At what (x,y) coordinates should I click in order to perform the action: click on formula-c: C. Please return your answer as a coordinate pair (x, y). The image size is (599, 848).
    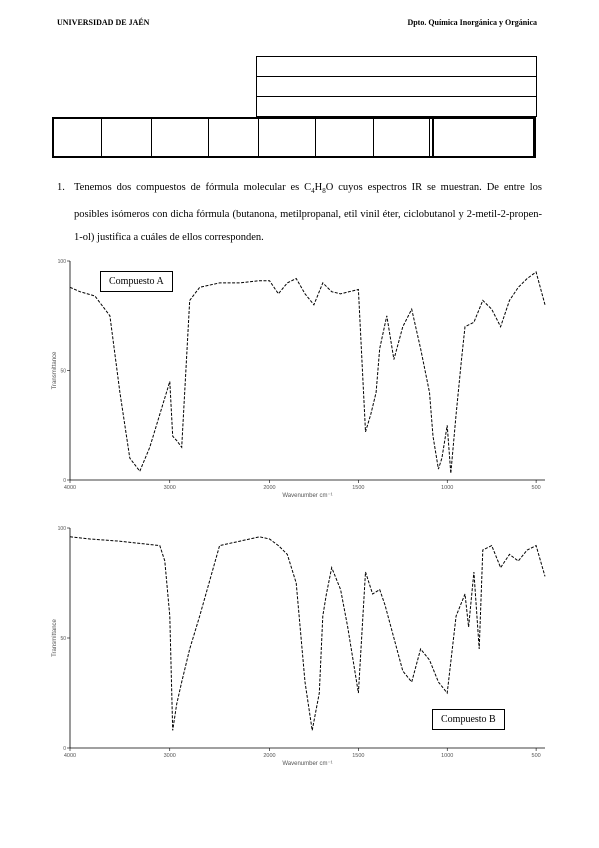
    Looking at the image, I should click on (308, 187).